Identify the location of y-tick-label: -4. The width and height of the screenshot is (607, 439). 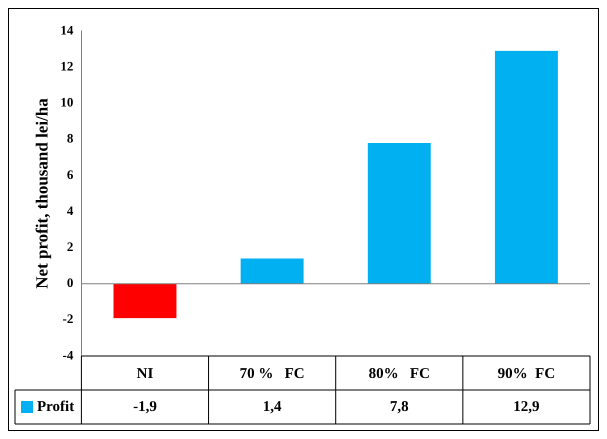
(68, 354).